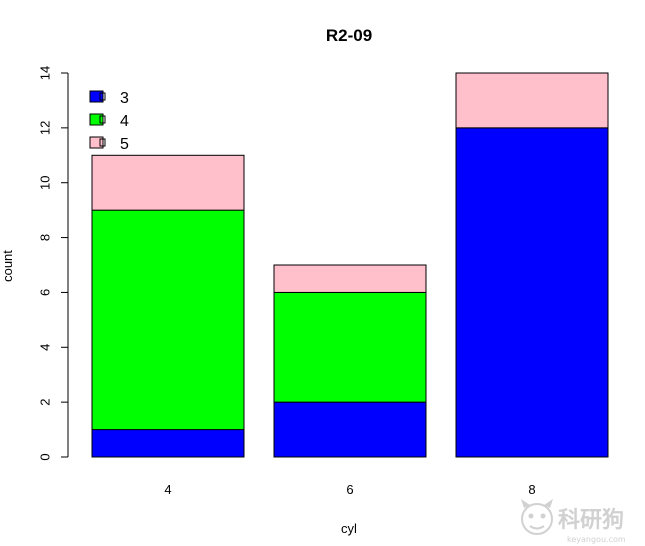  Describe the element at coordinates (45, 73) in the screenshot. I see `y-tick-label: 14` at that location.